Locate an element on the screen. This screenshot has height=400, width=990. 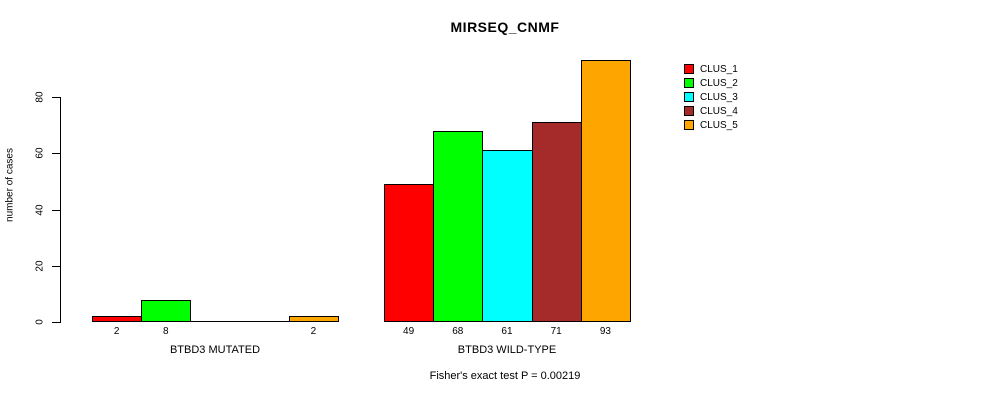
group-label: BTBD3 WILD-TYPE is located at coordinates (507, 350).